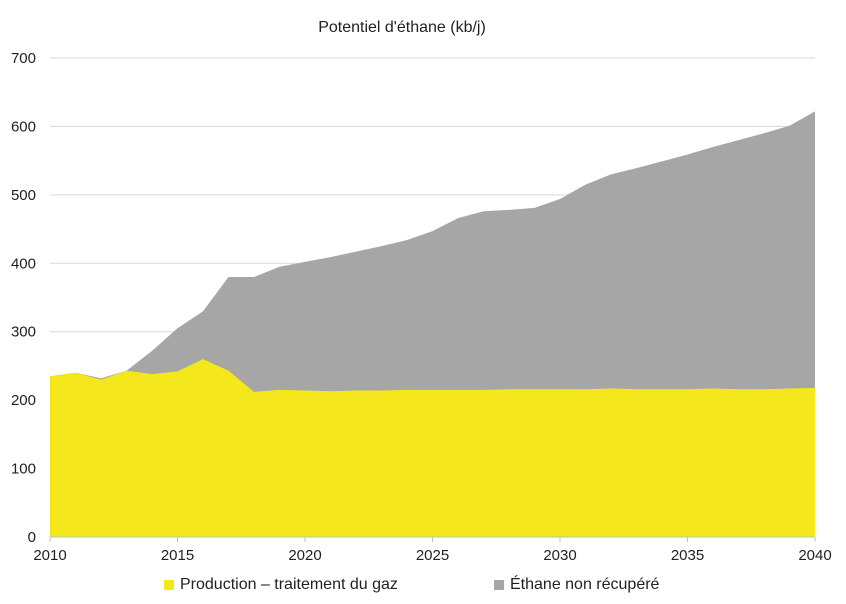  I want to click on axes, so click(432, 539).